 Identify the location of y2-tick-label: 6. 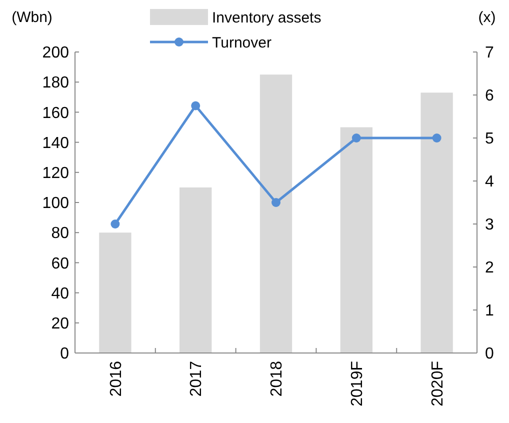
(489, 96).